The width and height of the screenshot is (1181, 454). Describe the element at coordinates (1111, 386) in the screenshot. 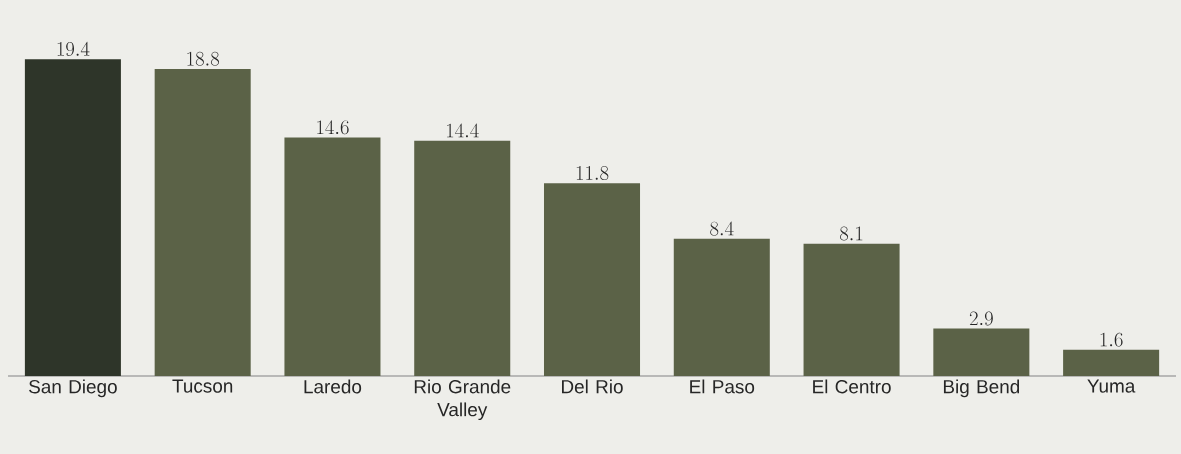

I see `x-tick-label: Yuma` at that location.